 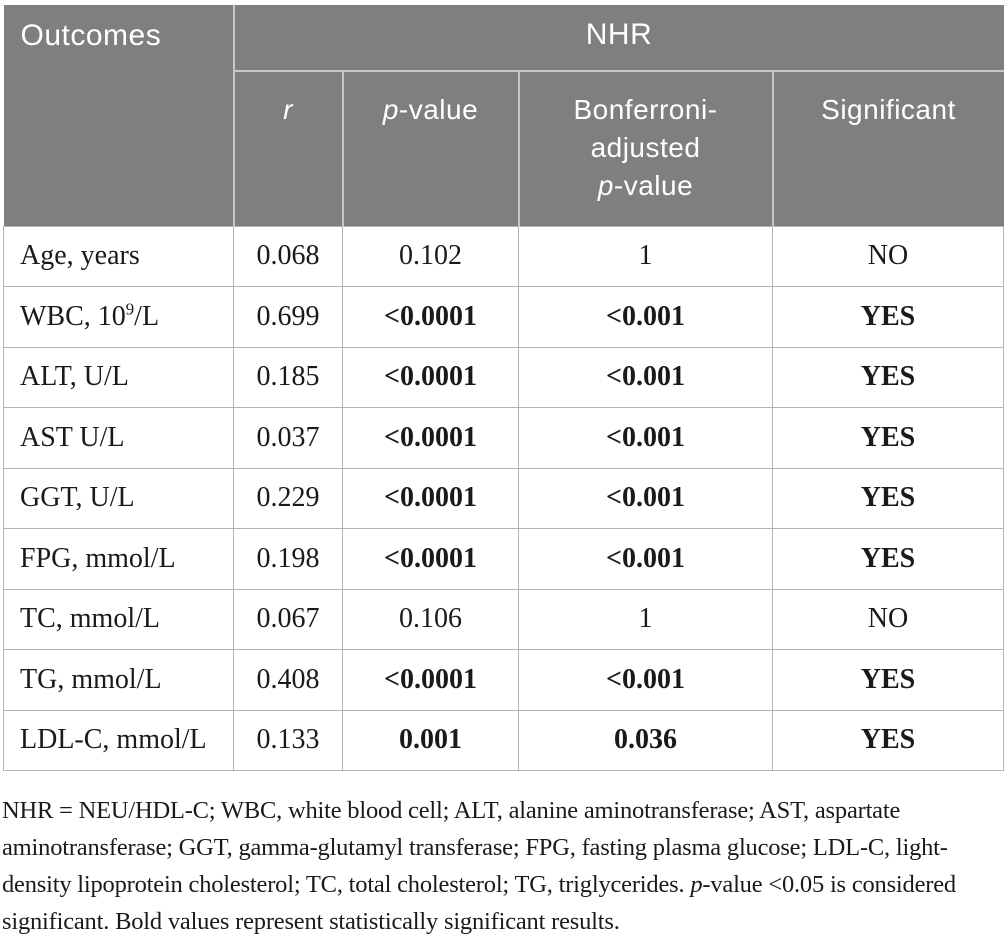 I want to click on header-nhr: NHR, so click(x=618, y=38).